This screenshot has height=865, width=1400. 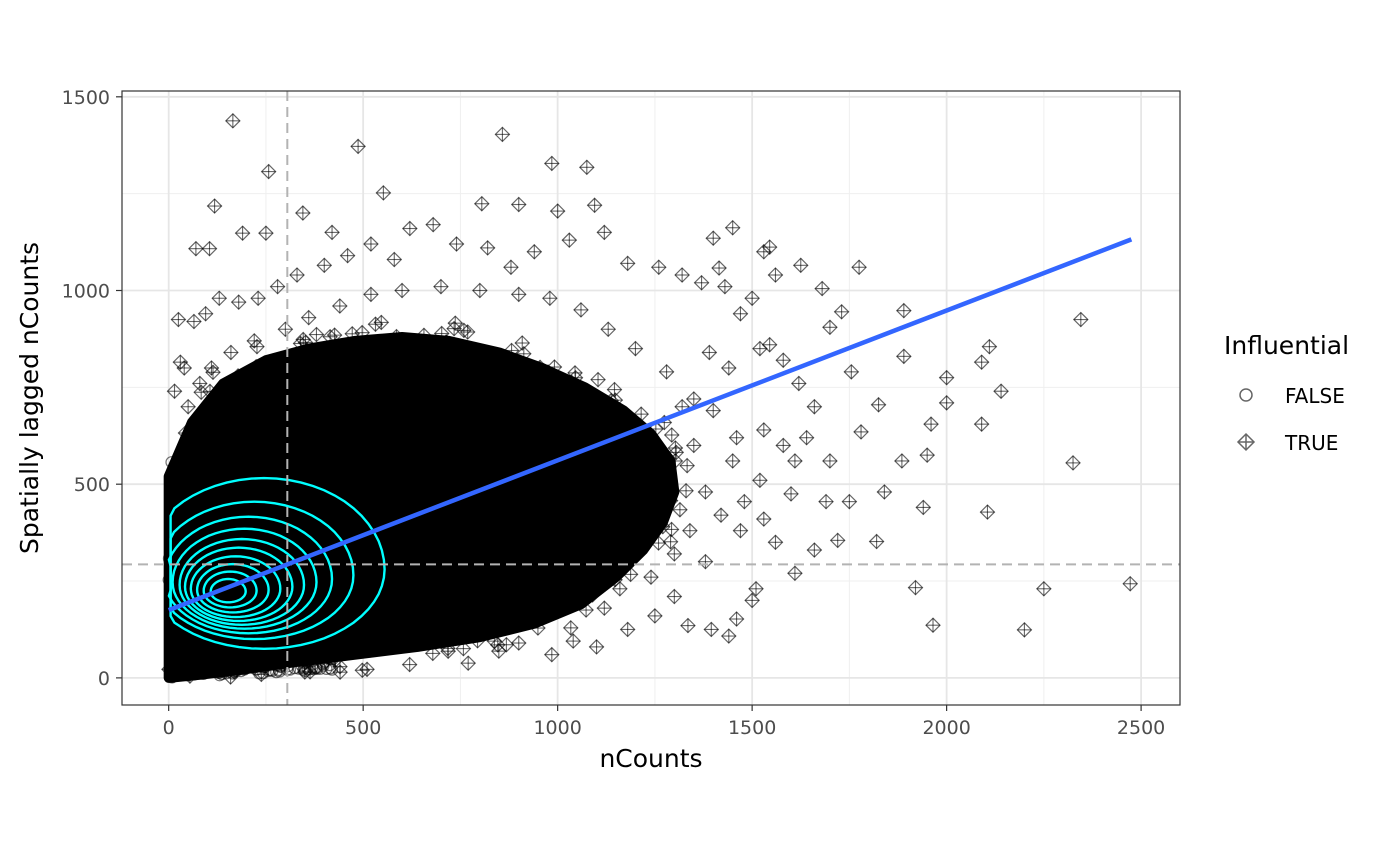 What do you see at coordinates (92, 485) in the screenshot?
I see `y-tick-label: 500` at bounding box center [92, 485].